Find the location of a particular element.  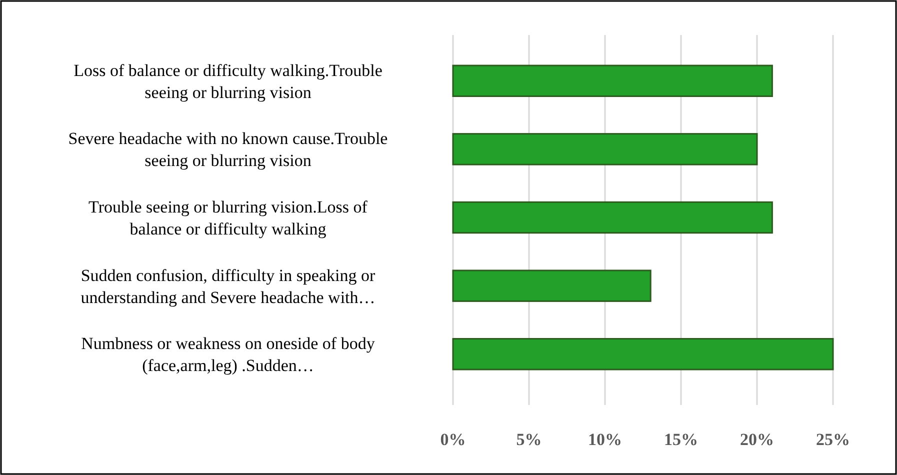

y-tick-label: Loss of balance or difficulty walking.Trouble seeing or blurring vision is located at coordinates (228, 81).